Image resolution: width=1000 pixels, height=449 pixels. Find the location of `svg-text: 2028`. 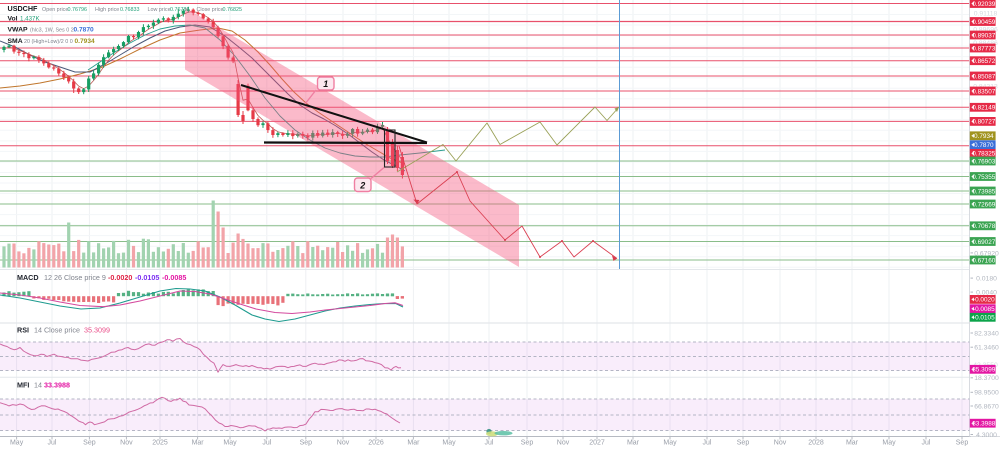

svg-text: 2028 is located at coordinates (816, 443).